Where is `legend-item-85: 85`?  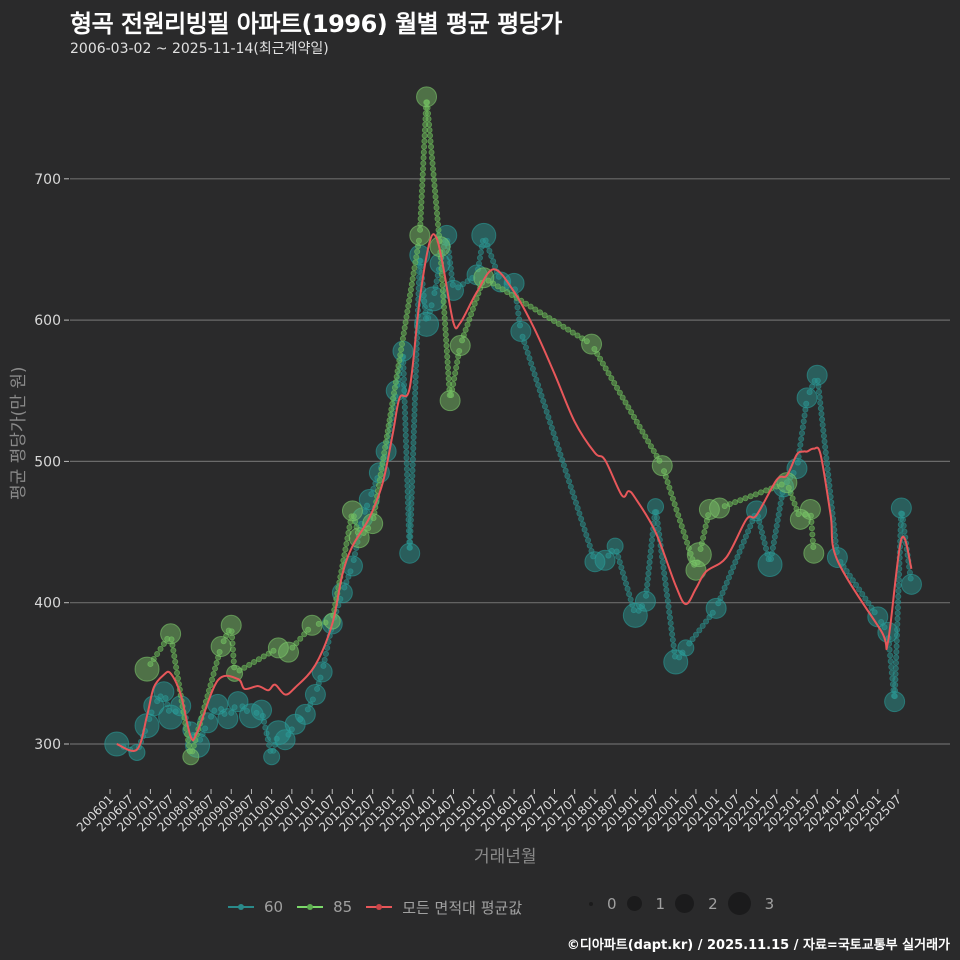
legend-item-85: 85 is located at coordinates (324, 907).